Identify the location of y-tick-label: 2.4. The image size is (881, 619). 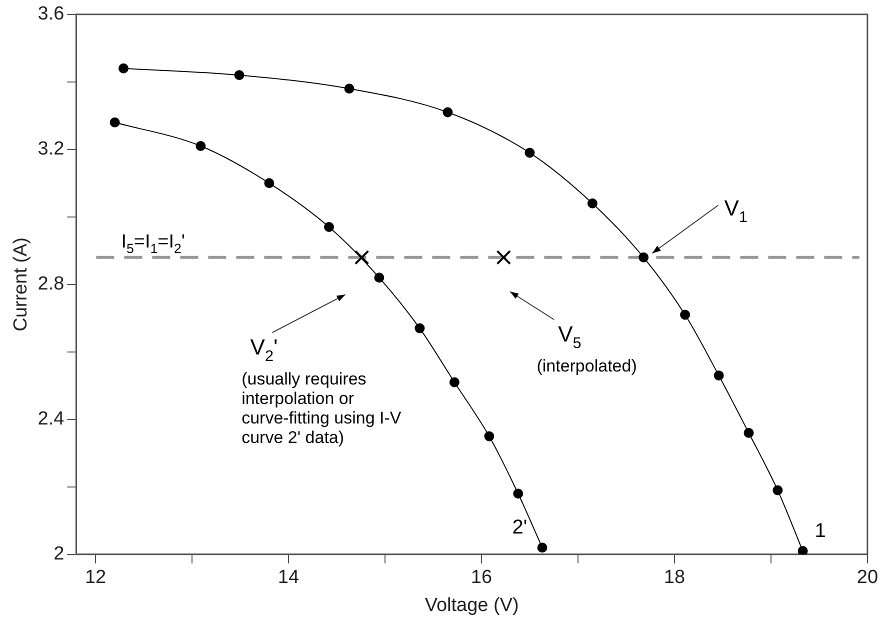
(51, 419).